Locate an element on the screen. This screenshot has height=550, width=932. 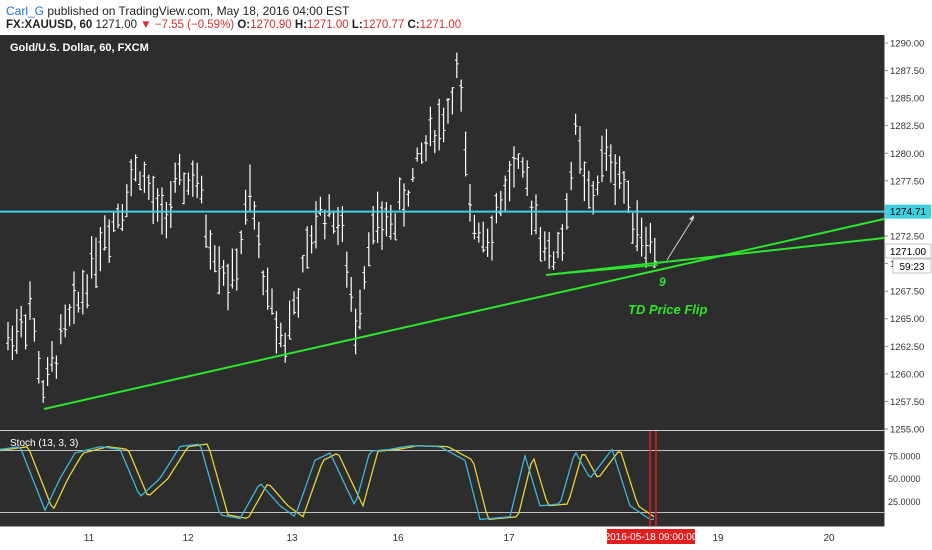
td-price-flip-label: TD Price Flip is located at coordinates (668, 309).